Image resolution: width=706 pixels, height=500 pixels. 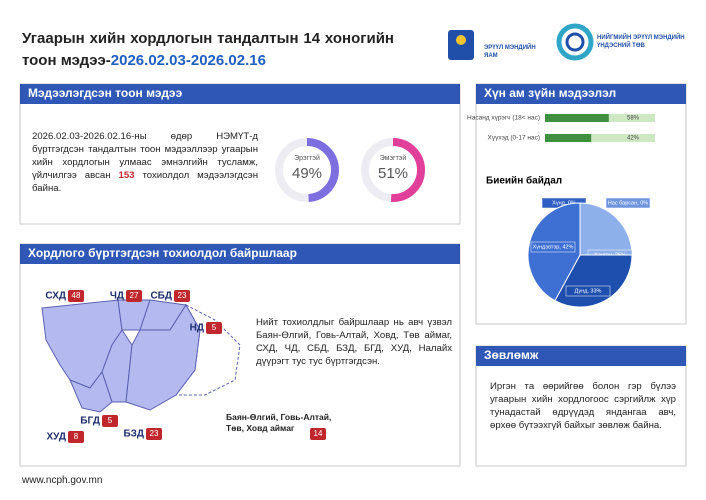 What do you see at coordinates (117, 296) in the screenshot?
I see `district-name: ЧД` at bounding box center [117, 296].